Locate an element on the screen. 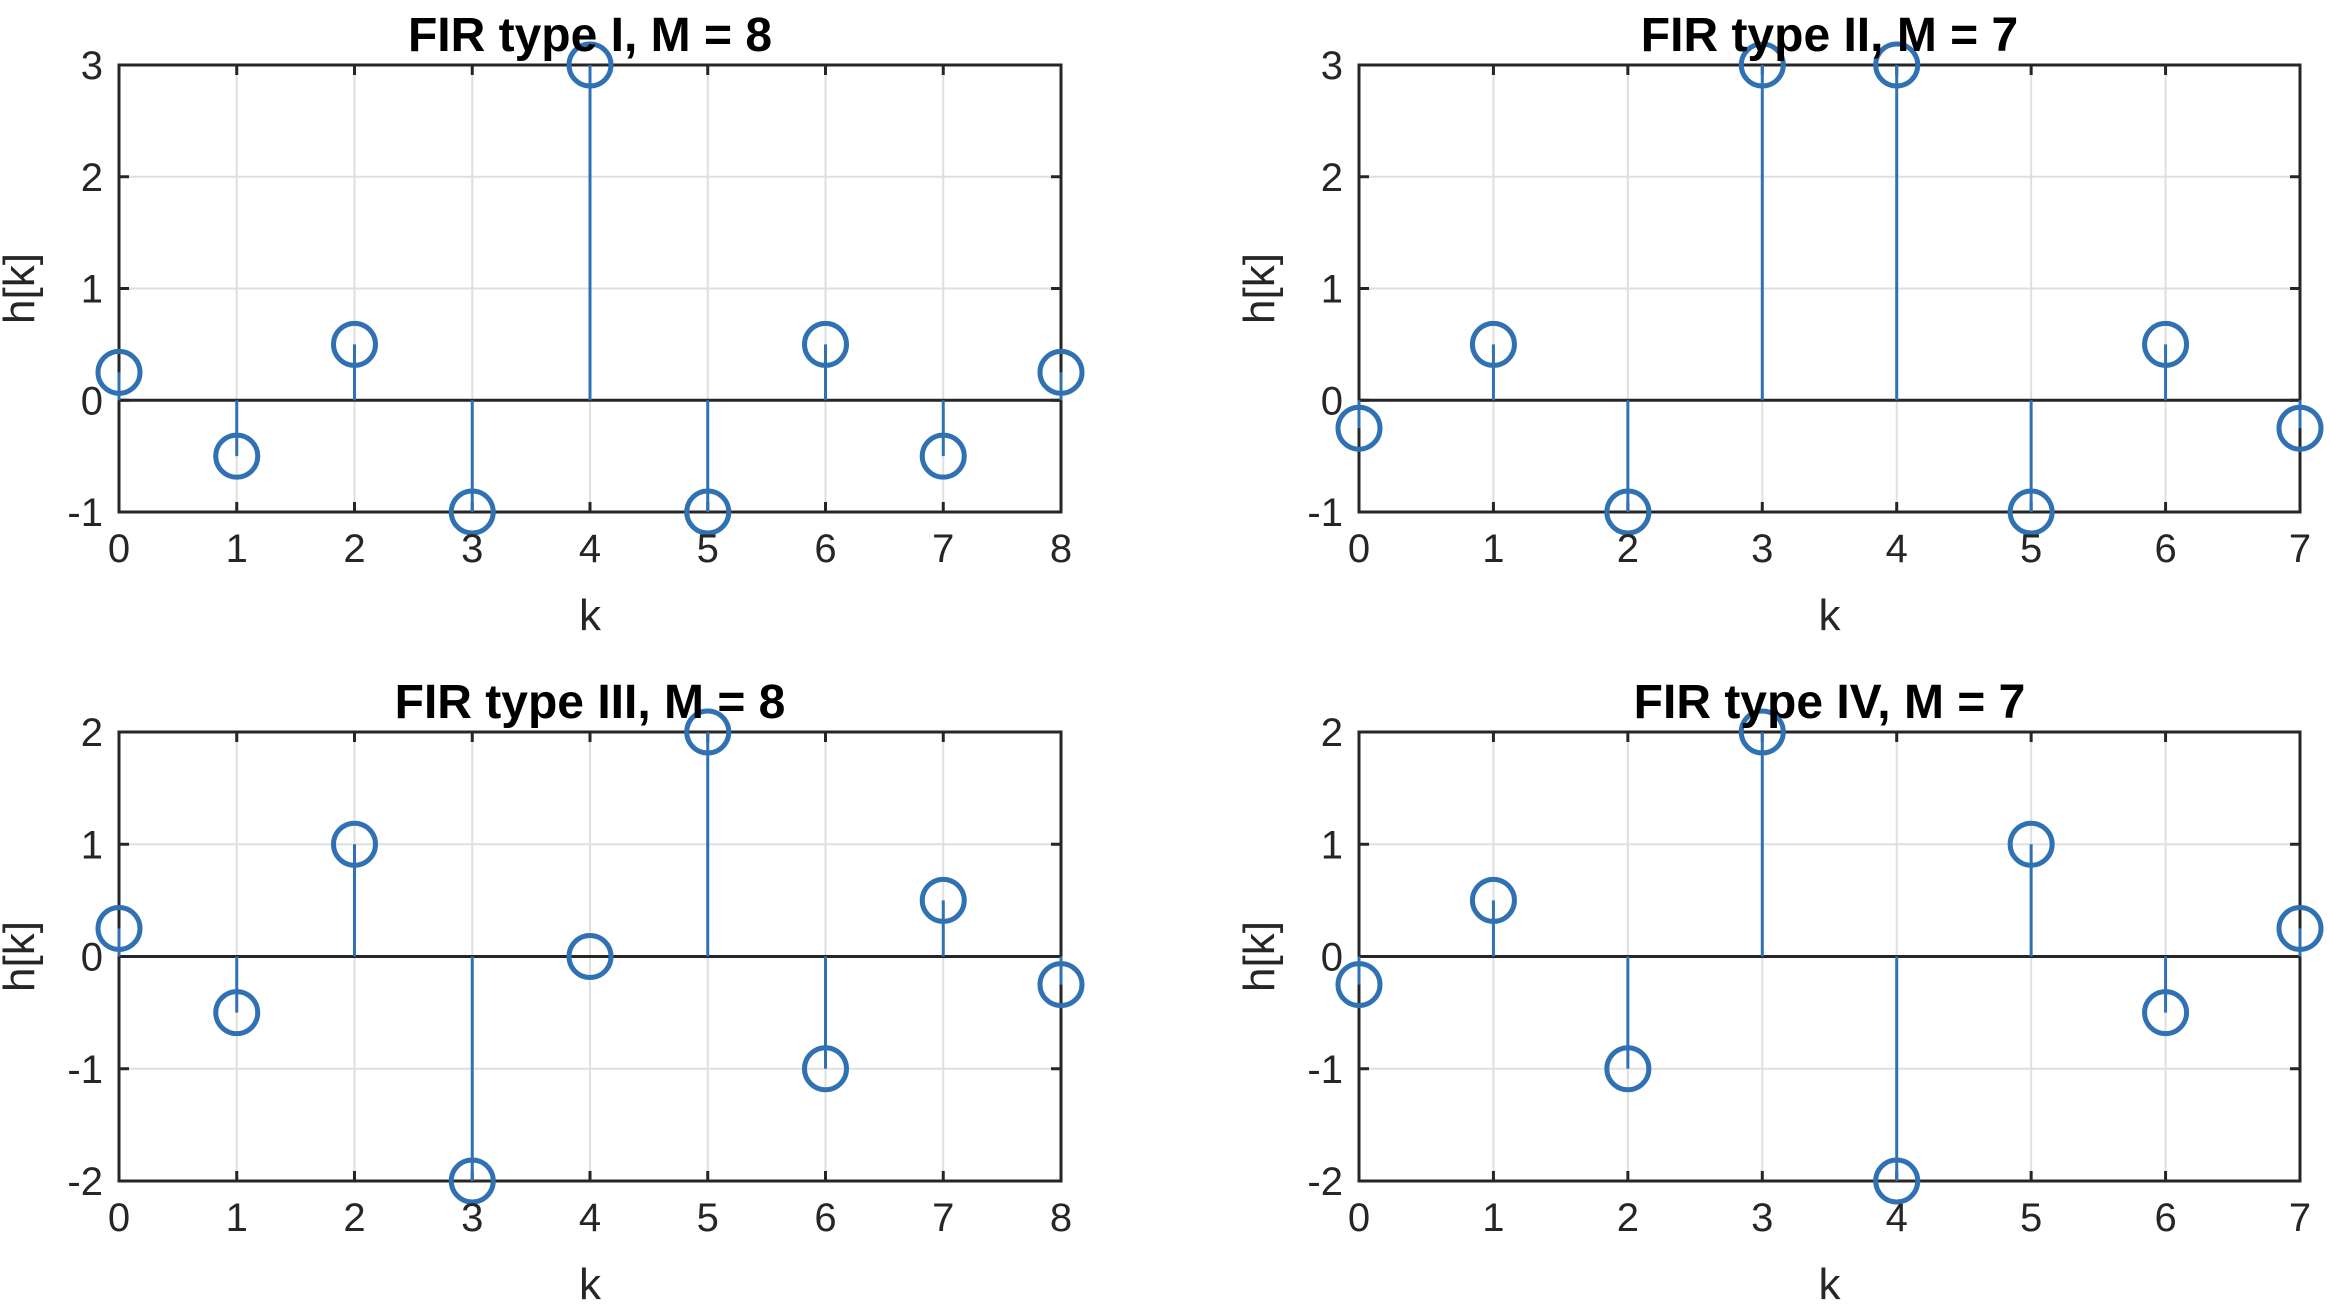  subplot-title: FIR type III, M = 8 is located at coordinates (590, 702).